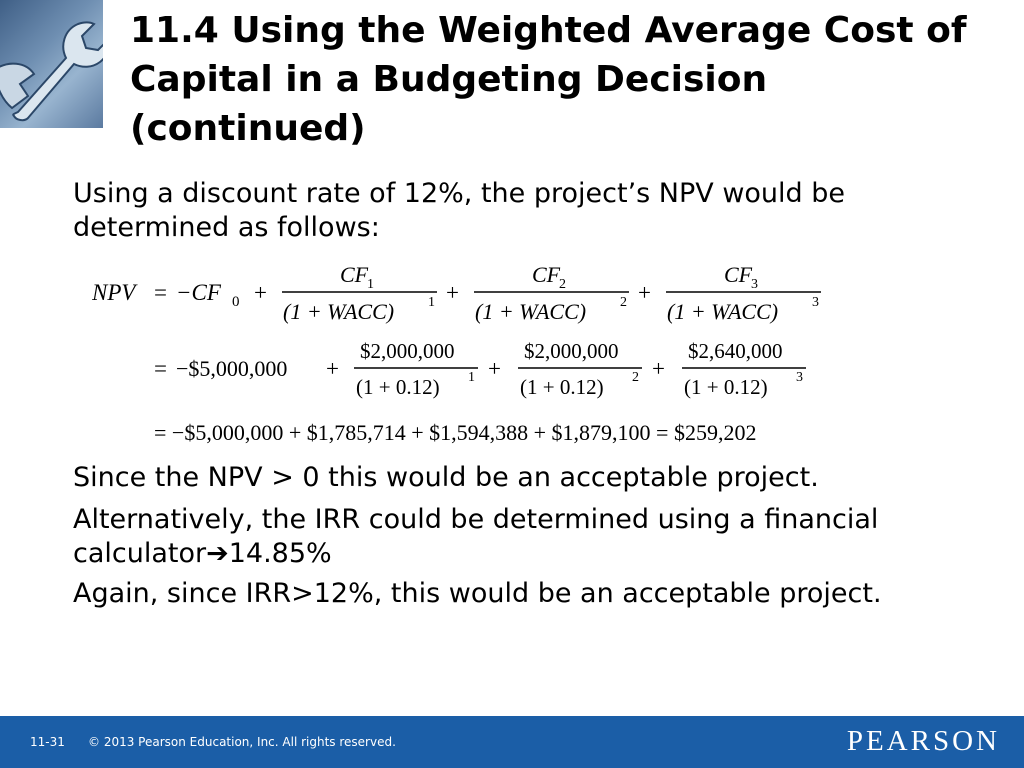 The height and width of the screenshot is (768, 1024). What do you see at coordinates (743, 293) in the screenshot?
I see `fraction-term-3: CF 3 (1 + WACC) 3` at bounding box center [743, 293].